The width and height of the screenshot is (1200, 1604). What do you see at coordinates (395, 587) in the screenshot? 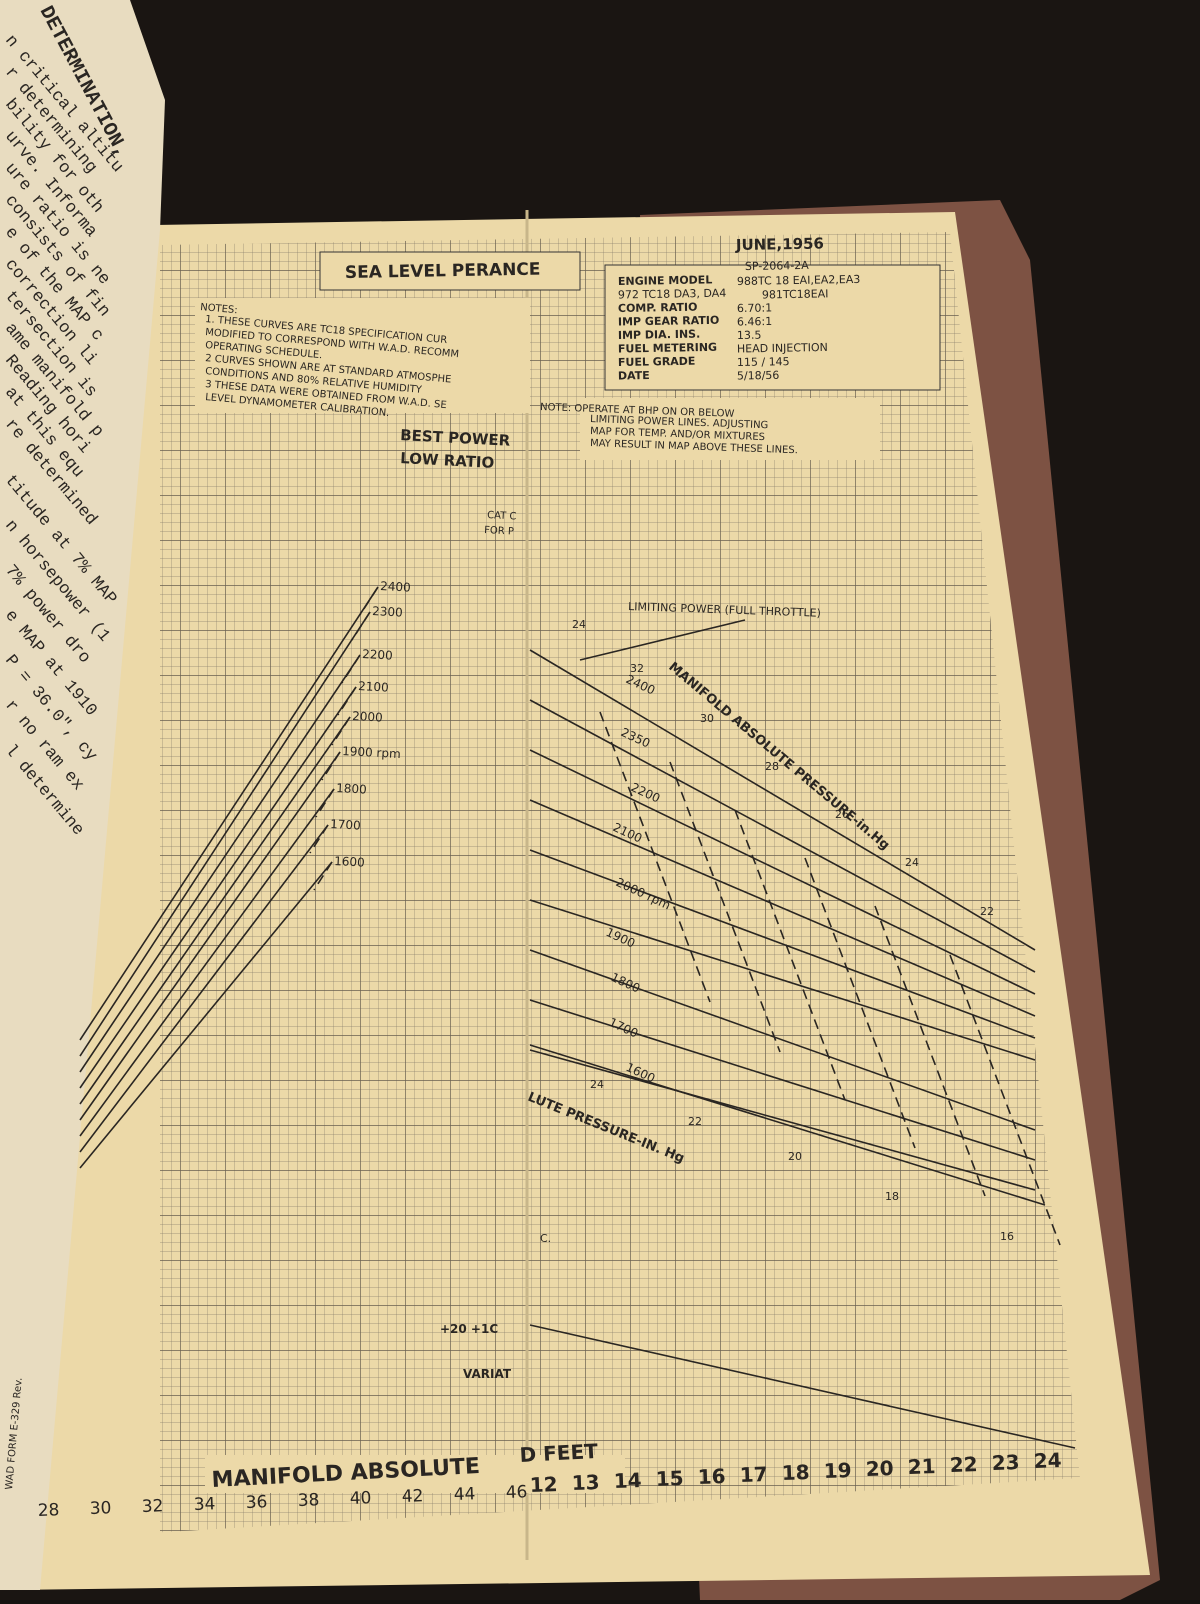
I see `rpm-label: 2400` at bounding box center [395, 587].